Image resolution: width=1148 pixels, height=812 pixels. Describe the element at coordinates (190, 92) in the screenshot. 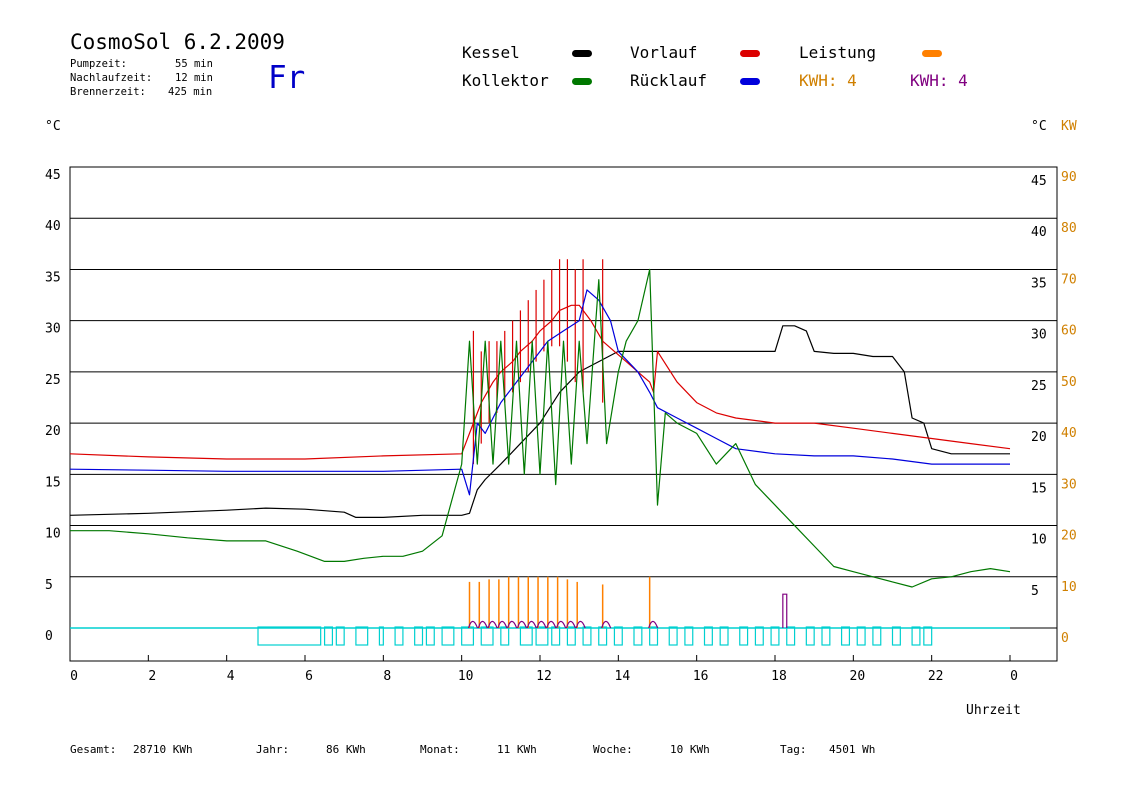

I see `stat-brennerzeit-value: 425 min` at that location.